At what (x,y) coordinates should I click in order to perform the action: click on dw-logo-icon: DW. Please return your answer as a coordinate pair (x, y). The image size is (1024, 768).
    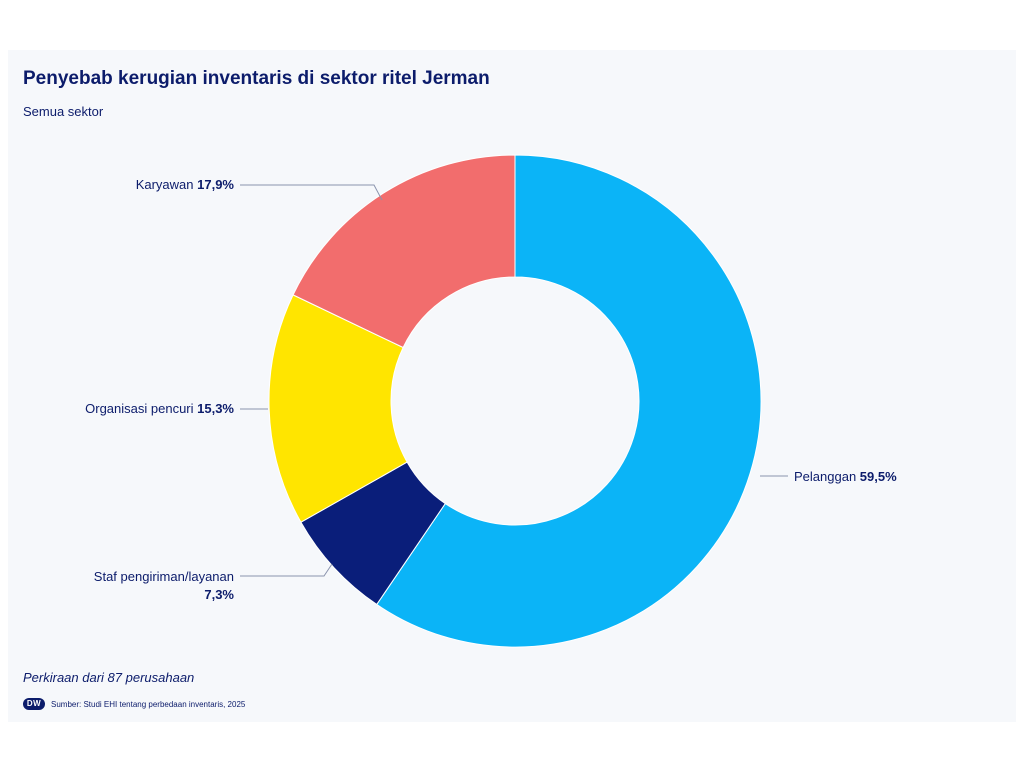
    Looking at the image, I should click on (34, 704).